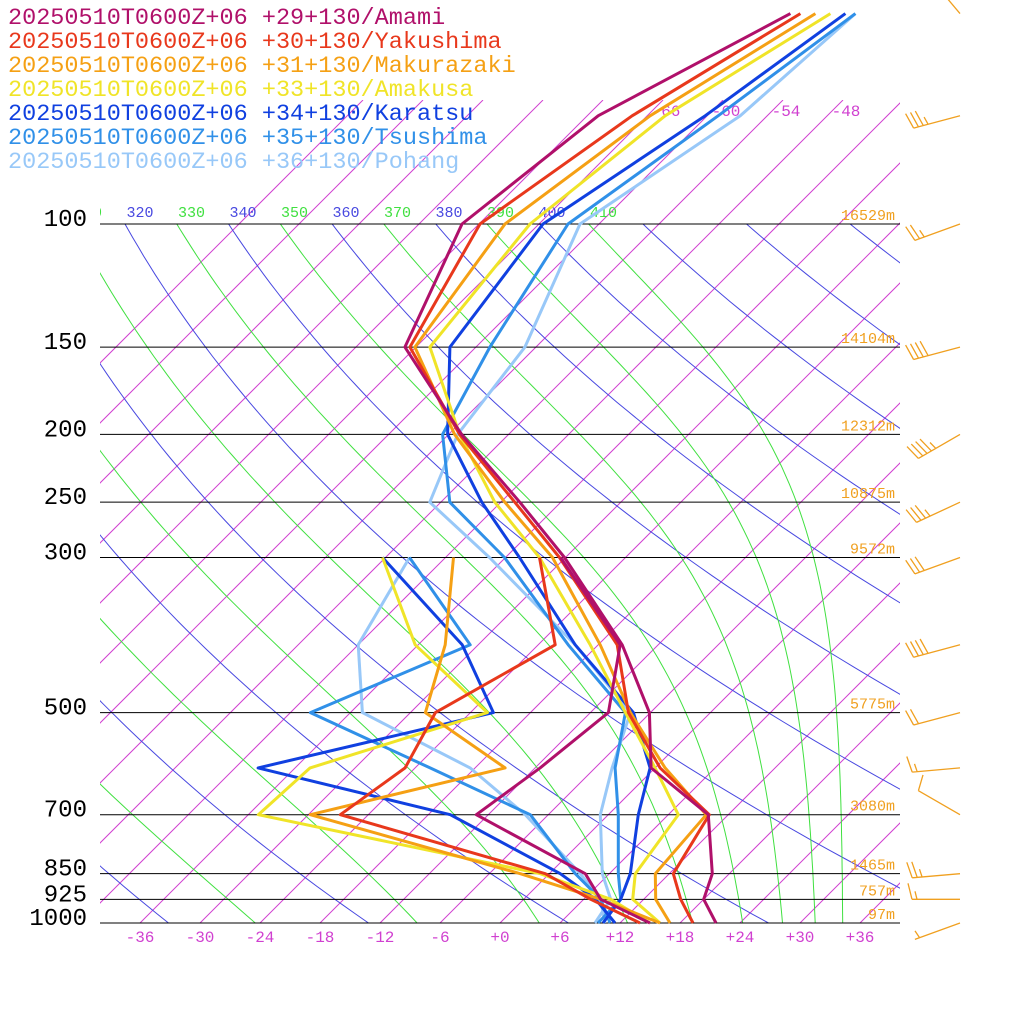 The height and width of the screenshot is (1024, 1024). Describe the element at coordinates (872, 807) in the screenshot. I see `height-label: 3080m` at that location.